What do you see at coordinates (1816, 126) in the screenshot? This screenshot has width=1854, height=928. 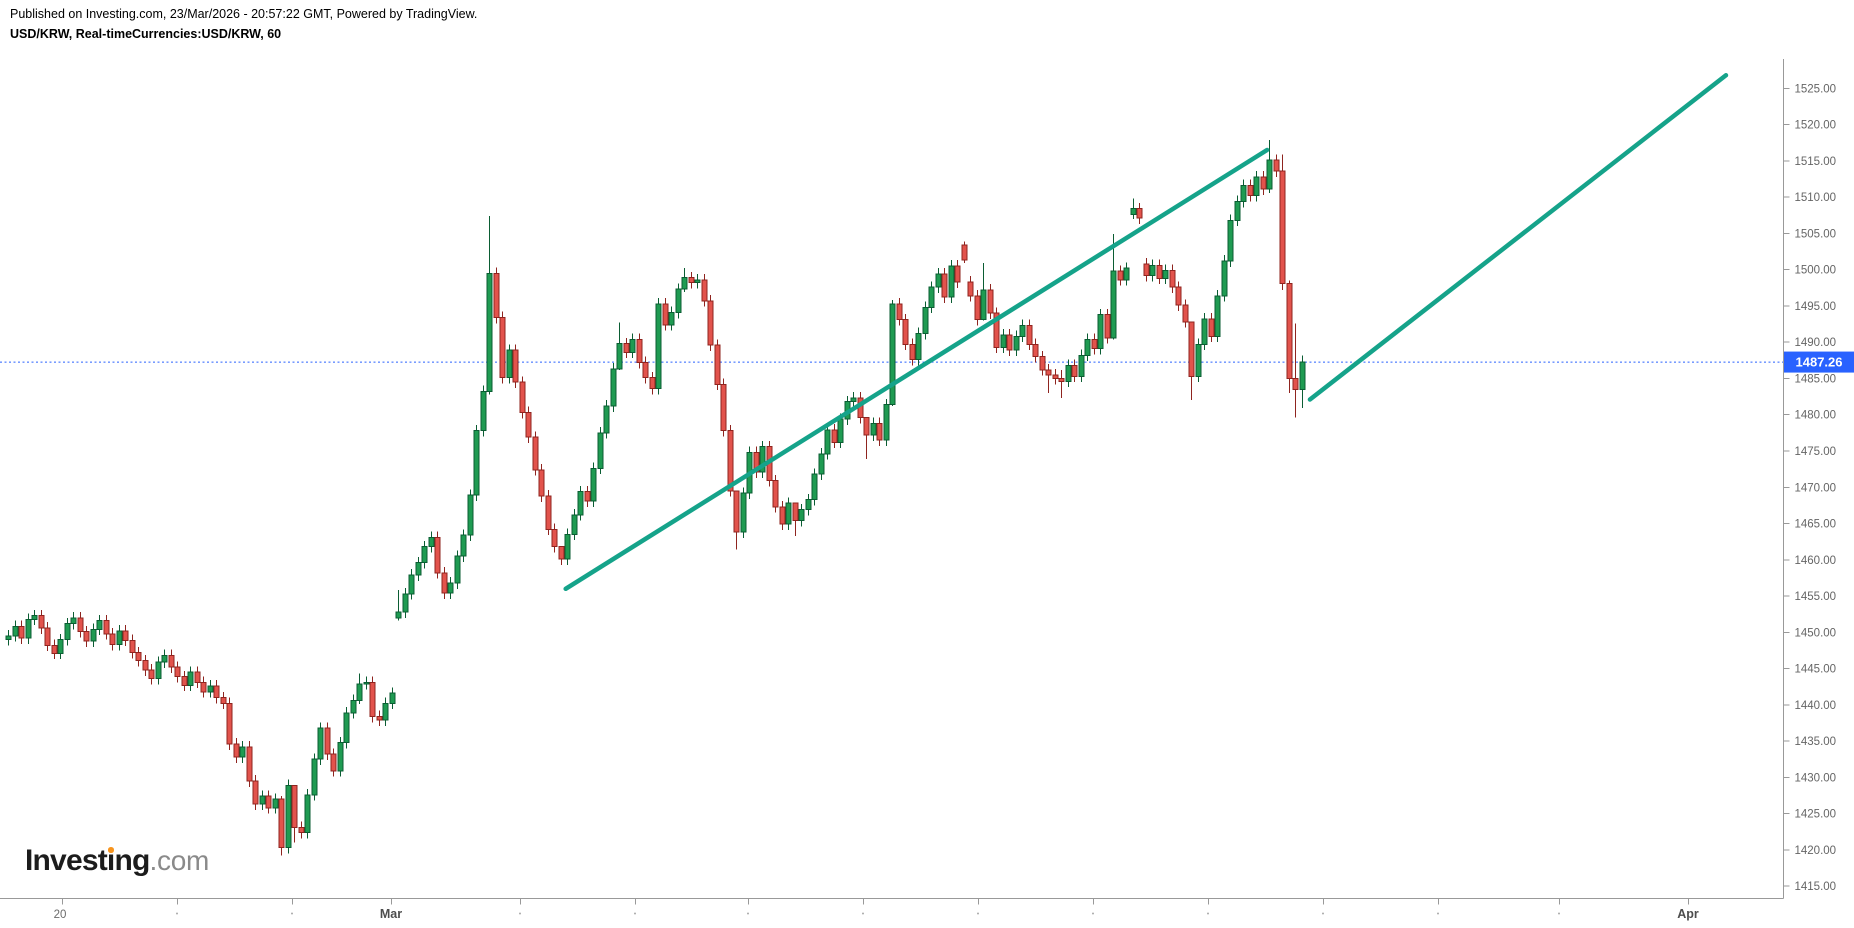 I see `svg-text: 1520.00` at bounding box center [1816, 126].